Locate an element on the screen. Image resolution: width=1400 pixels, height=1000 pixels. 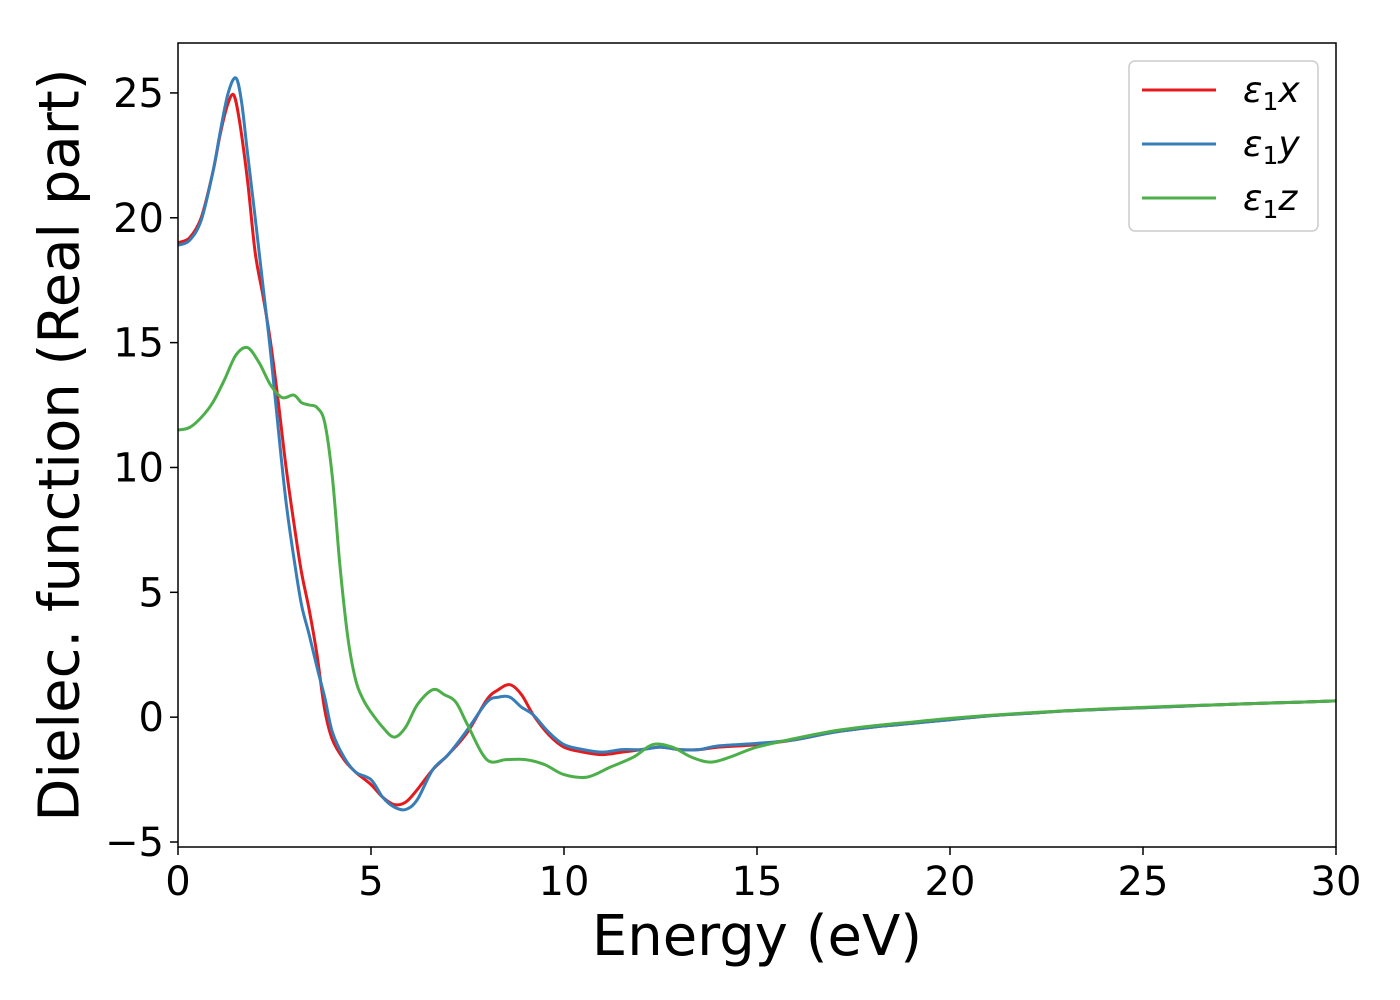
x-tick-label: 15 is located at coordinates (757, 882).